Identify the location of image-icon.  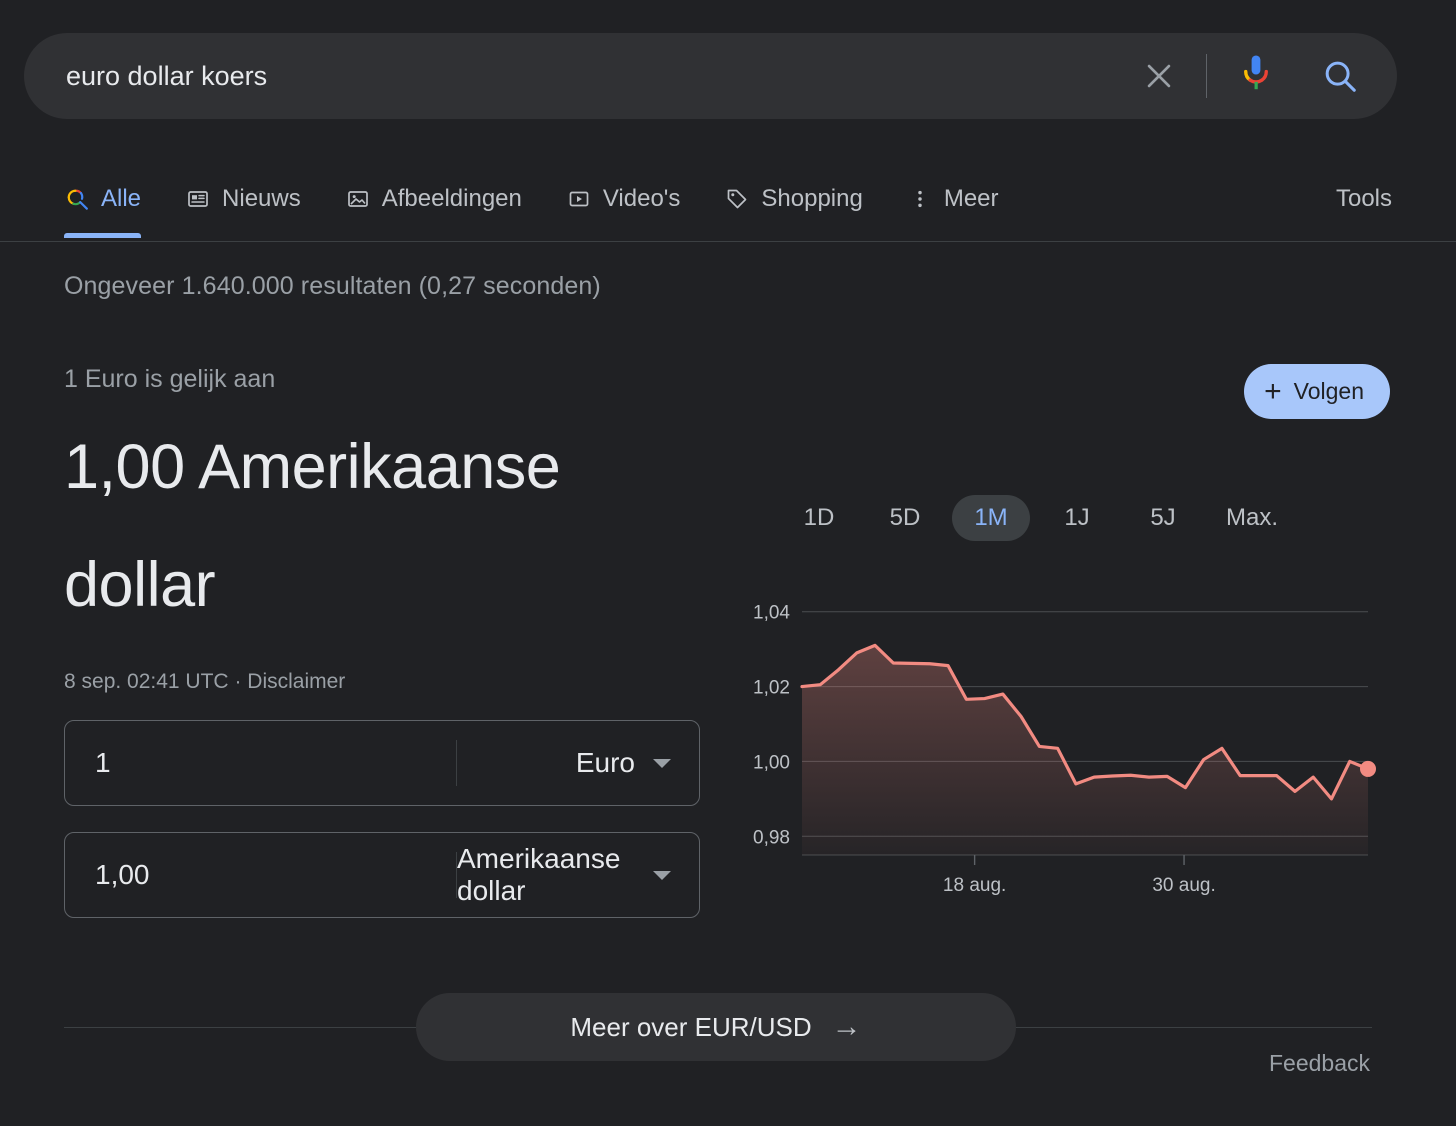
(358, 199).